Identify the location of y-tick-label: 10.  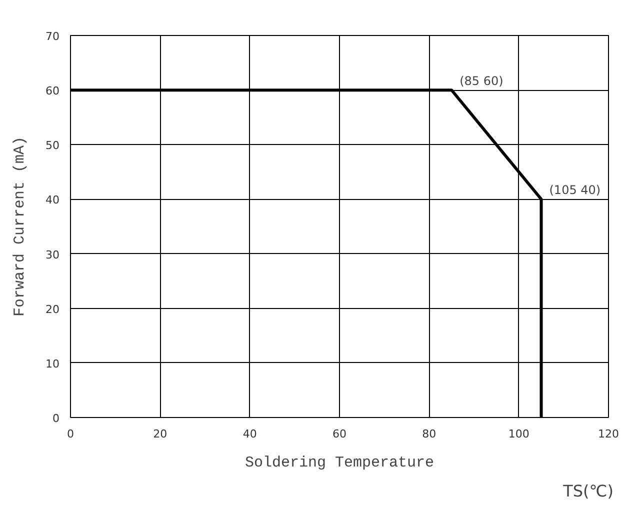
(53, 363).